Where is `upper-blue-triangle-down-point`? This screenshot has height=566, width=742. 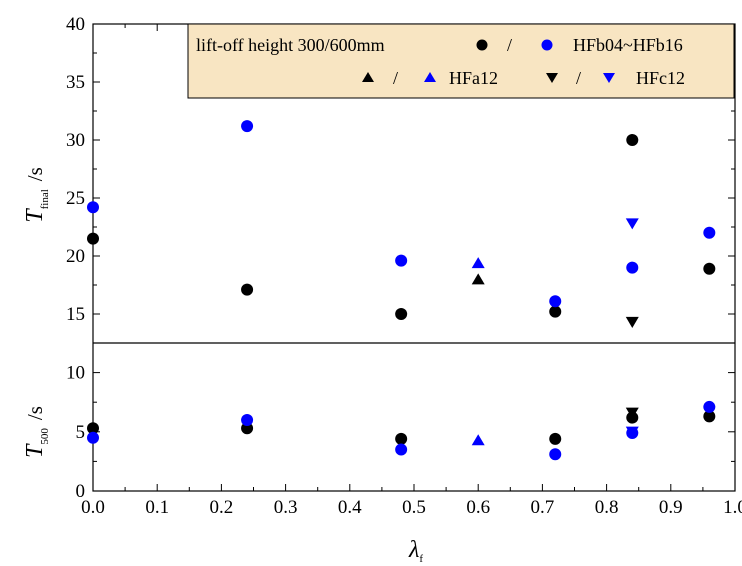 upper-blue-triangle-down-point is located at coordinates (632, 224).